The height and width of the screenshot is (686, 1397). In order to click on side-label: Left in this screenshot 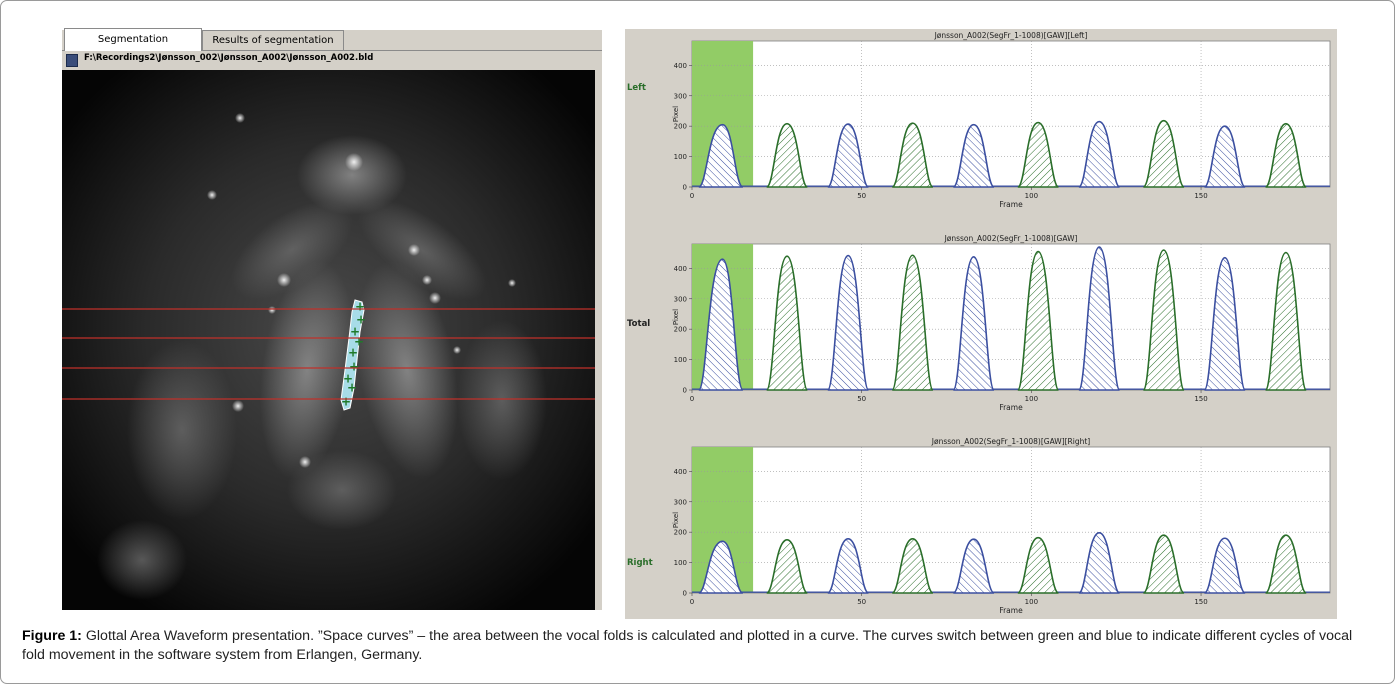, I will do `click(636, 88)`.